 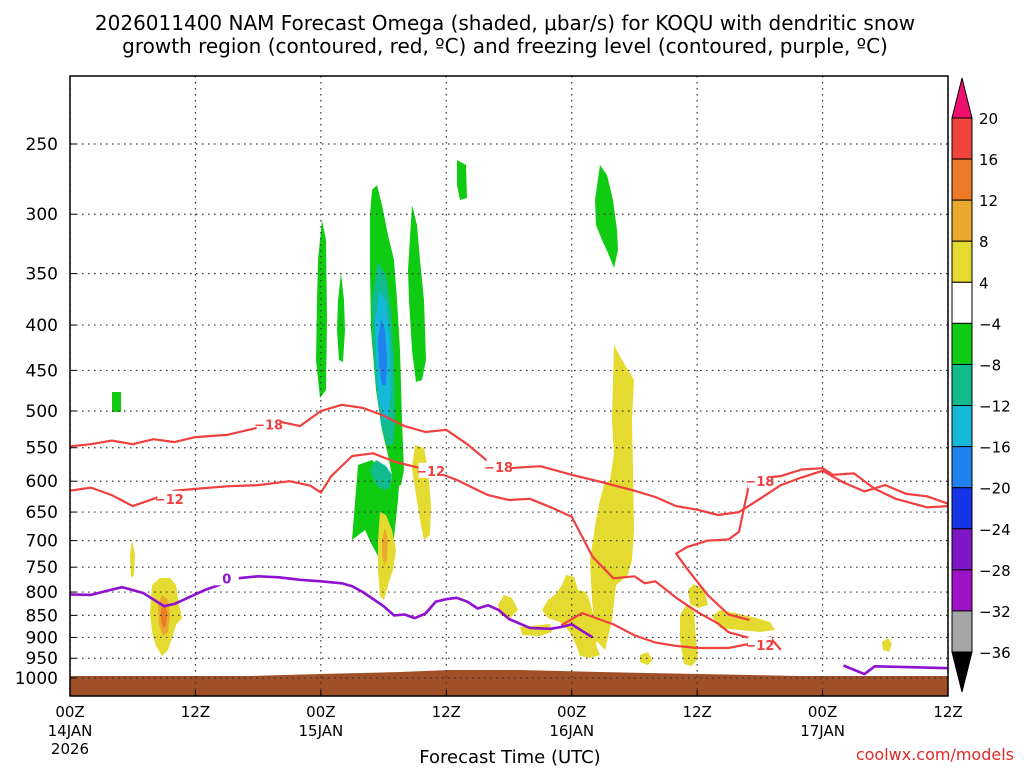 What do you see at coordinates (509, 680) in the screenshot?
I see `ground-terrain-top` at bounding box center [509, 680].